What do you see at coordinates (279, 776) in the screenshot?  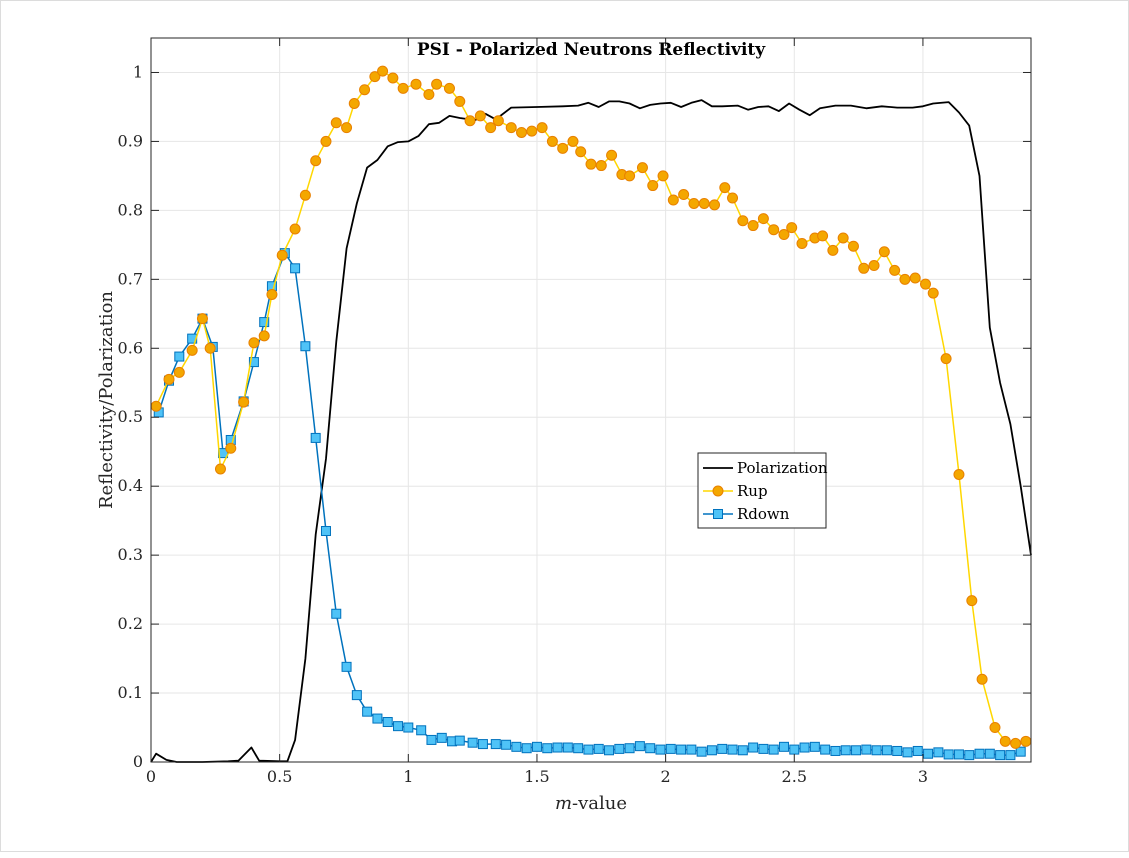 I see `x-tick-label: 0.5` at bounding box center [279, 776].